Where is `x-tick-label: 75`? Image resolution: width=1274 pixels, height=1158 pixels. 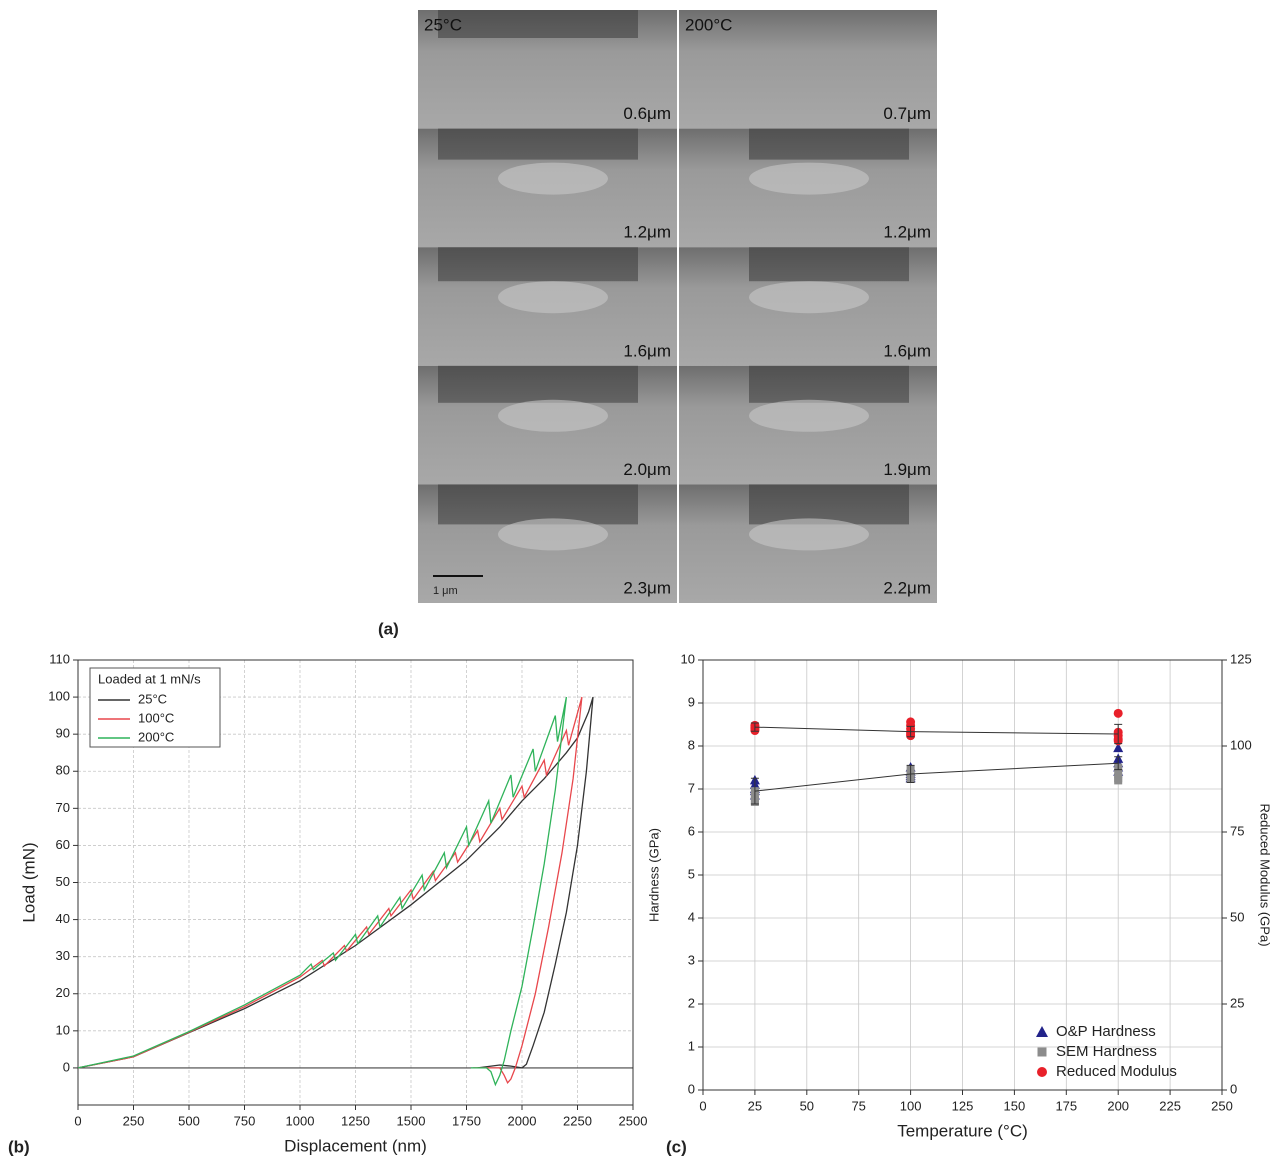
x-tick-label: 75 is located at coordinates (858, 1105).